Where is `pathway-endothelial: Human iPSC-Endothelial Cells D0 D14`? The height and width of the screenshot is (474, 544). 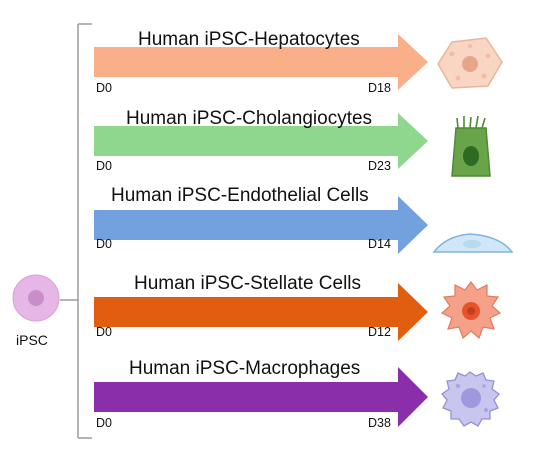
pathway-endothelial: Human iPSC-Endothelial Cells D0 D14 is located at coordinates (304, 219).